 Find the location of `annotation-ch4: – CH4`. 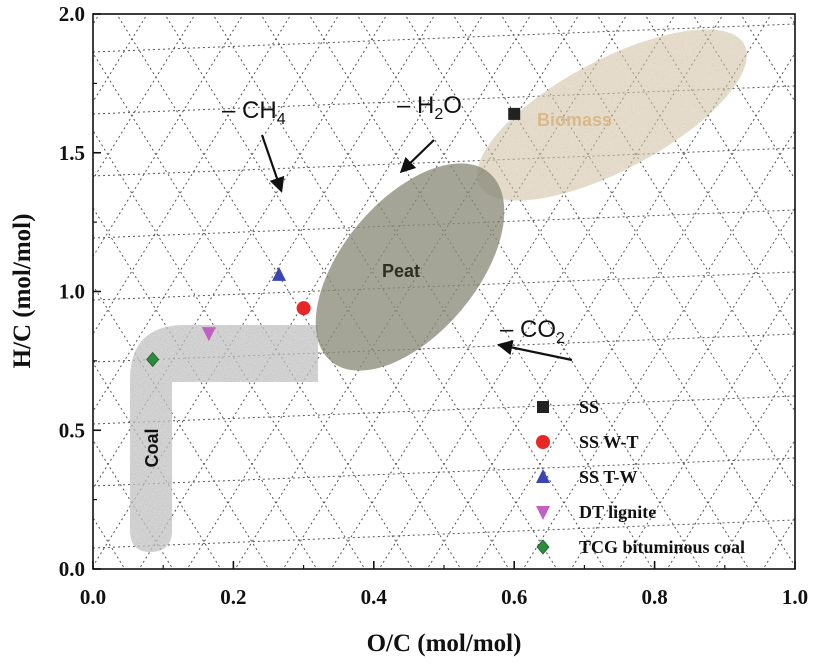

annotation-ch4: – CH4 is located at coordinates (254, 112).